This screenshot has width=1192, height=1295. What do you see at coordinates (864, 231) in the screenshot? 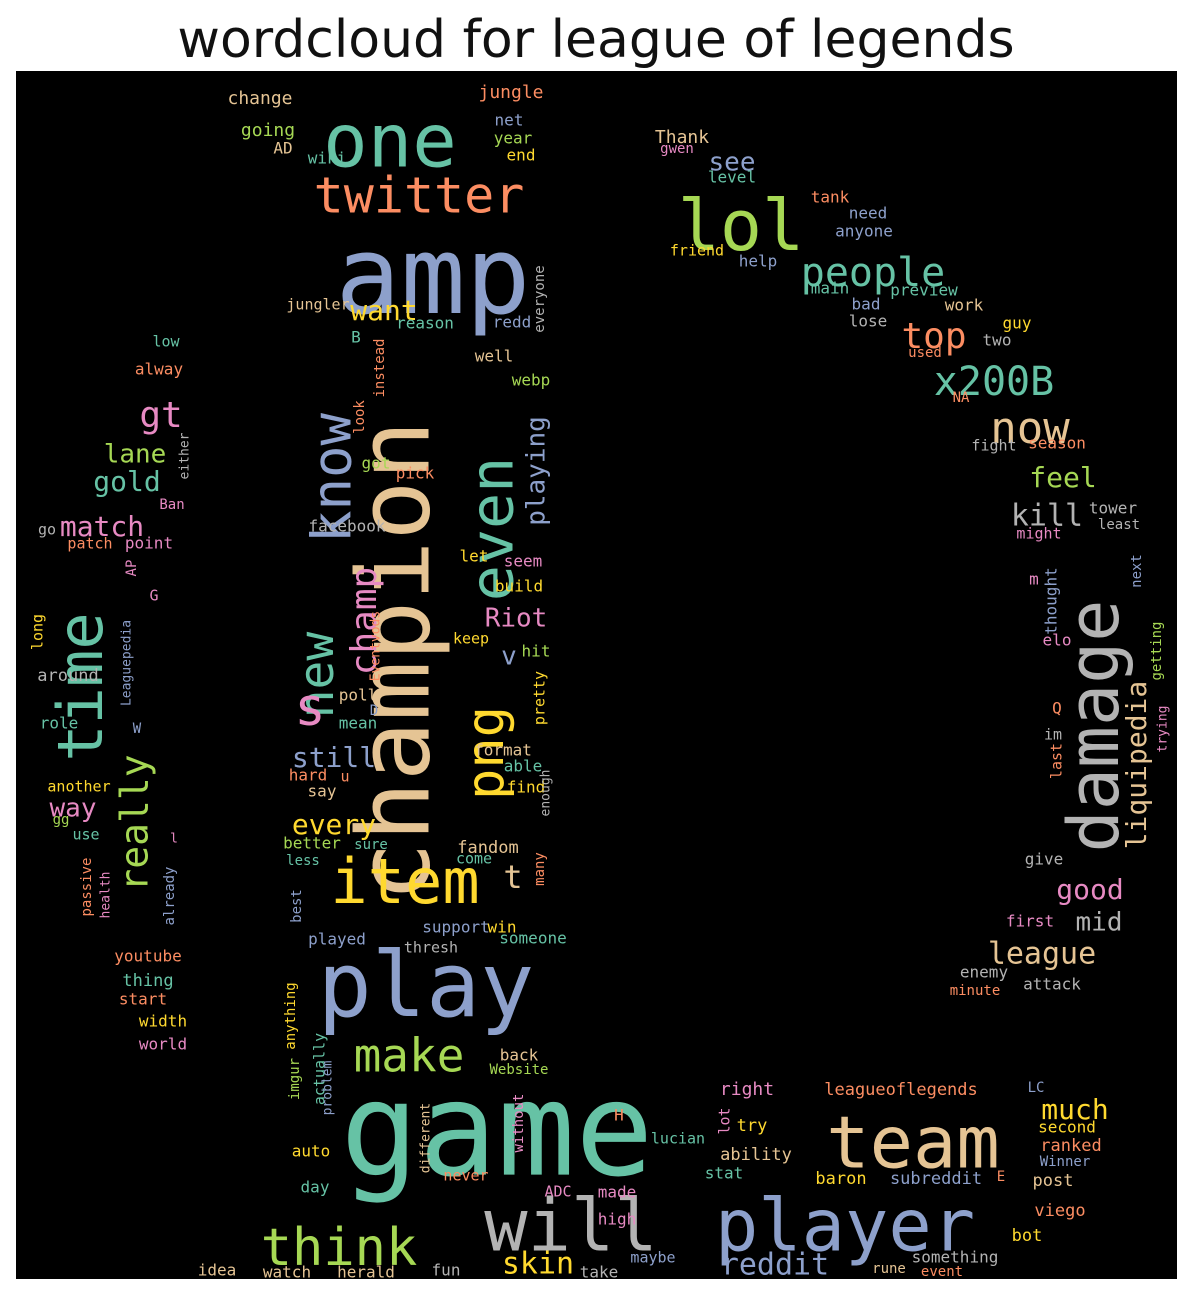
I see `word-anyone: anyone` at bounding box center [864, 231].